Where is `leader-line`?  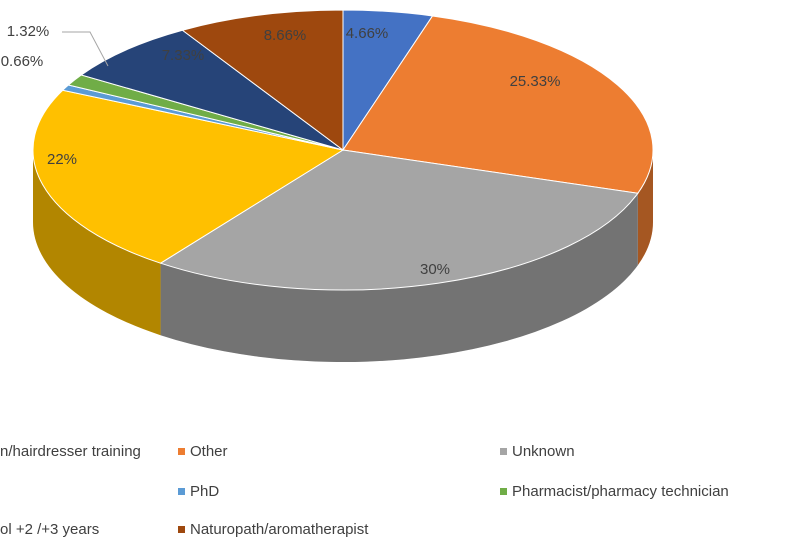 leader-line is located at coordinates (85, 49).